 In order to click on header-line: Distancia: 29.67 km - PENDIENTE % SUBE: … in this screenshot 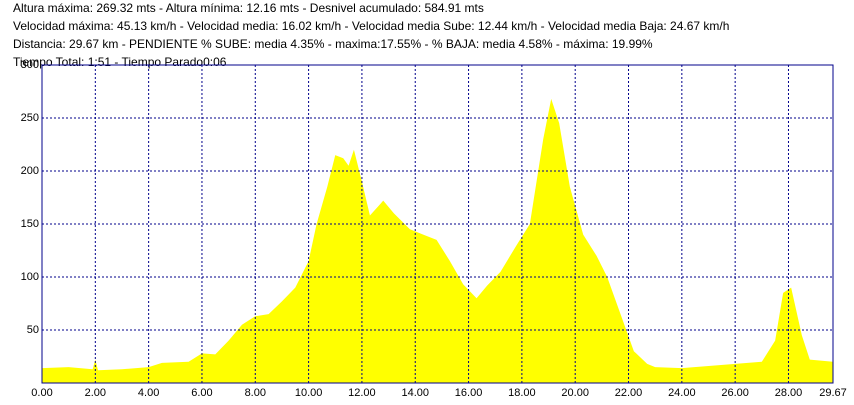, I will do `click(333, 44)`.